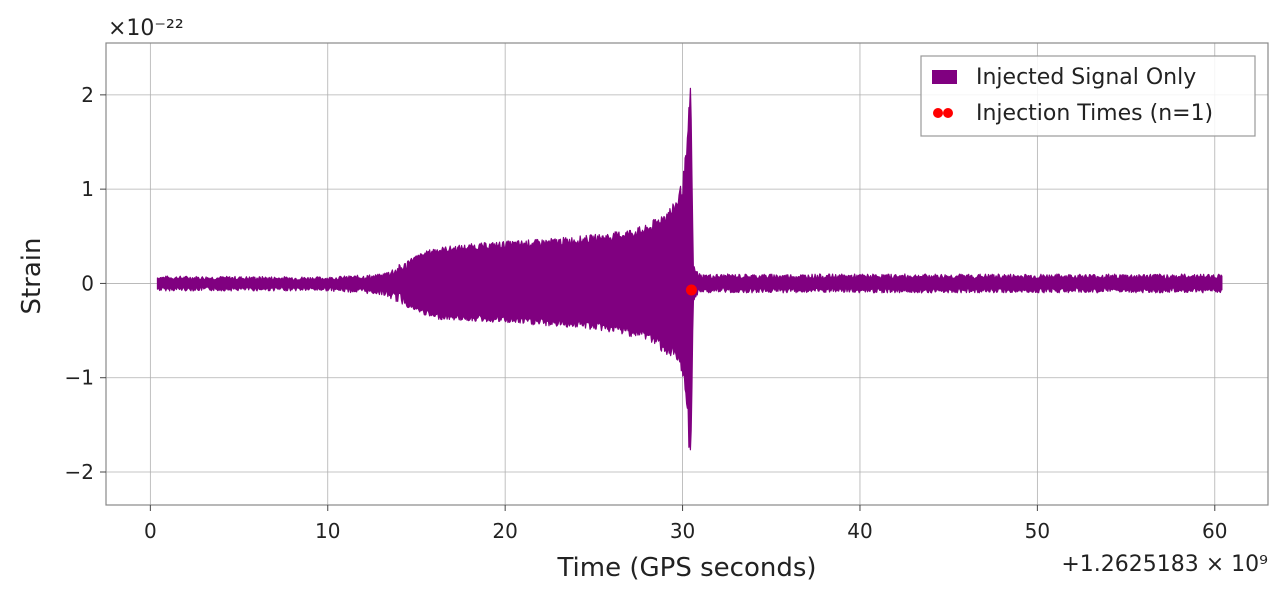 The width and height of the screenshot is (1283, 598). Describe the element at coordinates (79, 378) in the screenshot. I see `y-tick-label: −1` at that location.